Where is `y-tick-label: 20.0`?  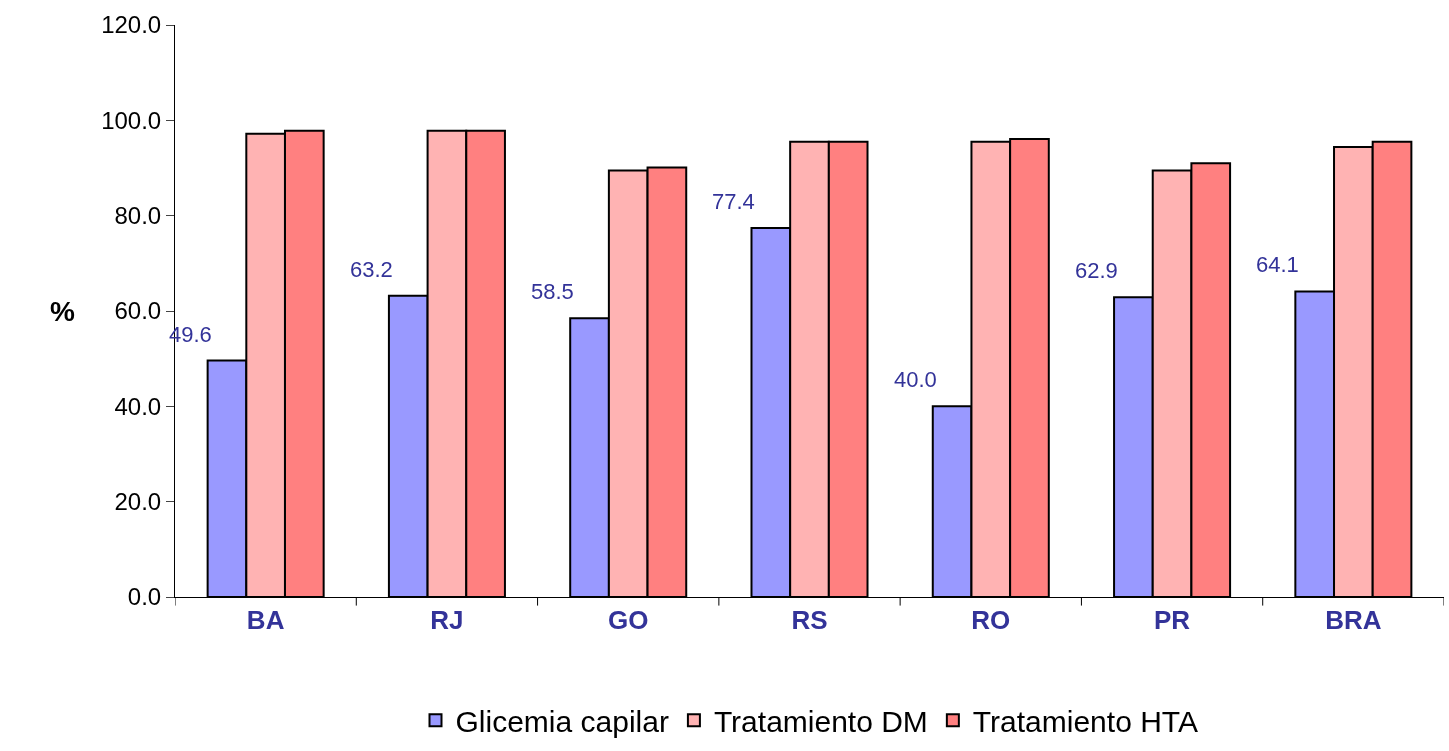
y-tick-label: 20.0 is located at coordinates (138, 502).